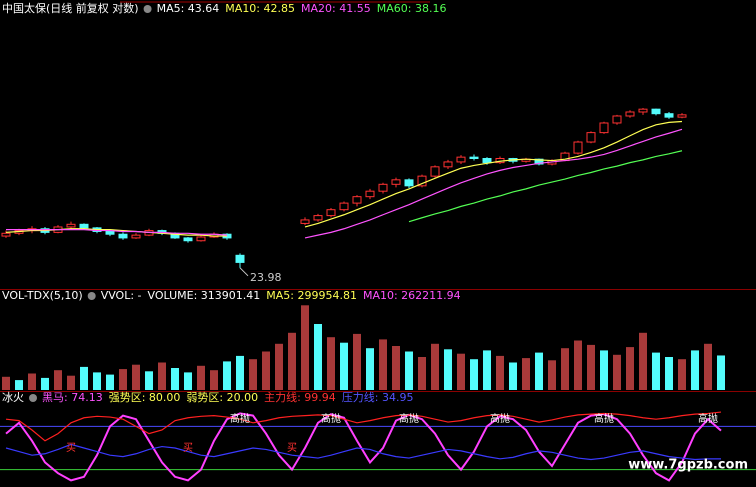 This screenshot has width=756, height=487. Describe the element at coordinates (188, 8) in the screenshot. I see `header-item: MA5: 43.64` at that location.